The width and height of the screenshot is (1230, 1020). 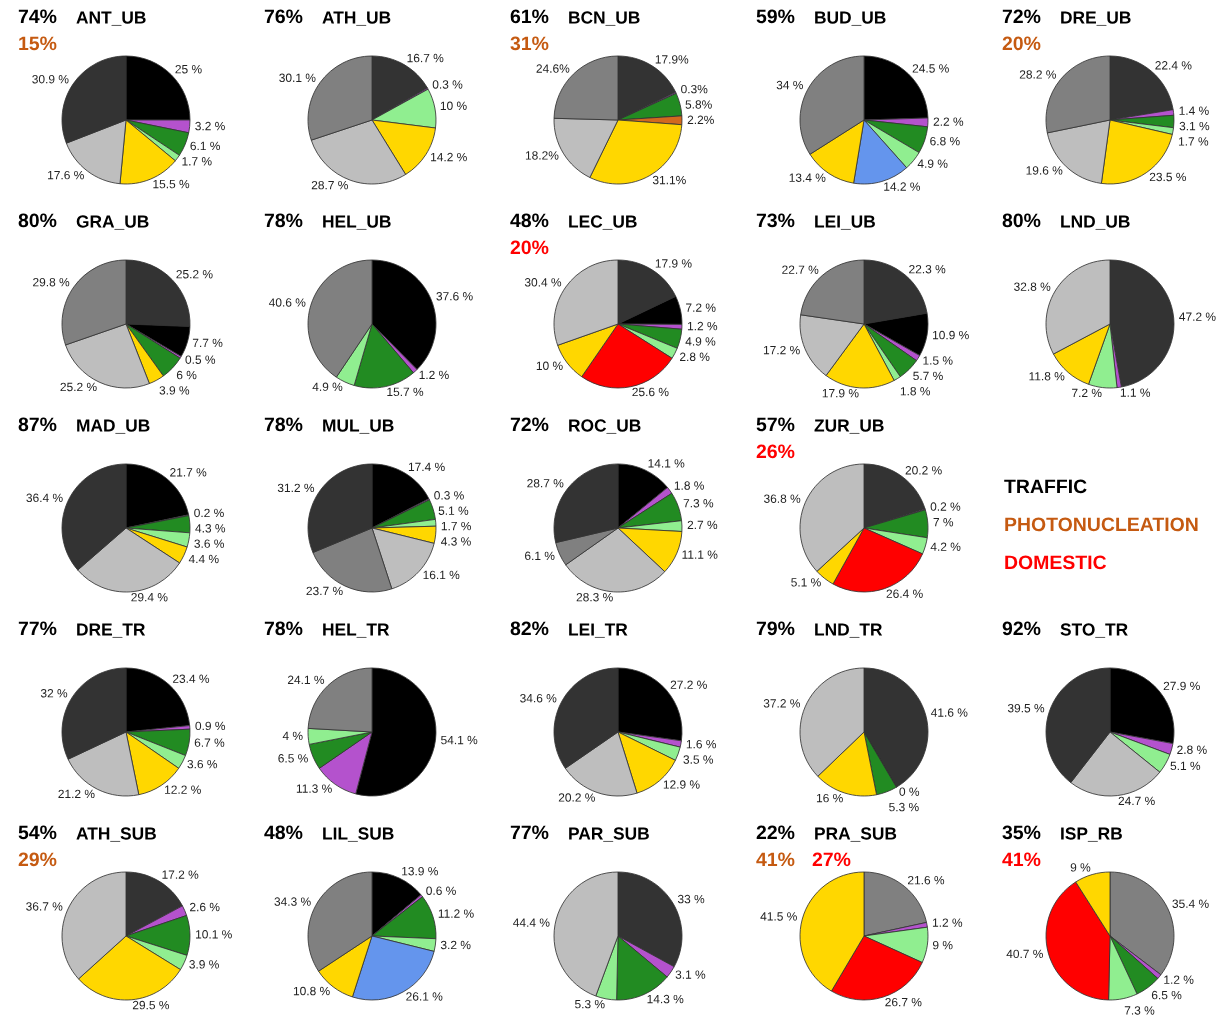 What do you see at coordinates (37, 16) in the screenshot?
I see `text: 74%` at bounding box center [37, 16].